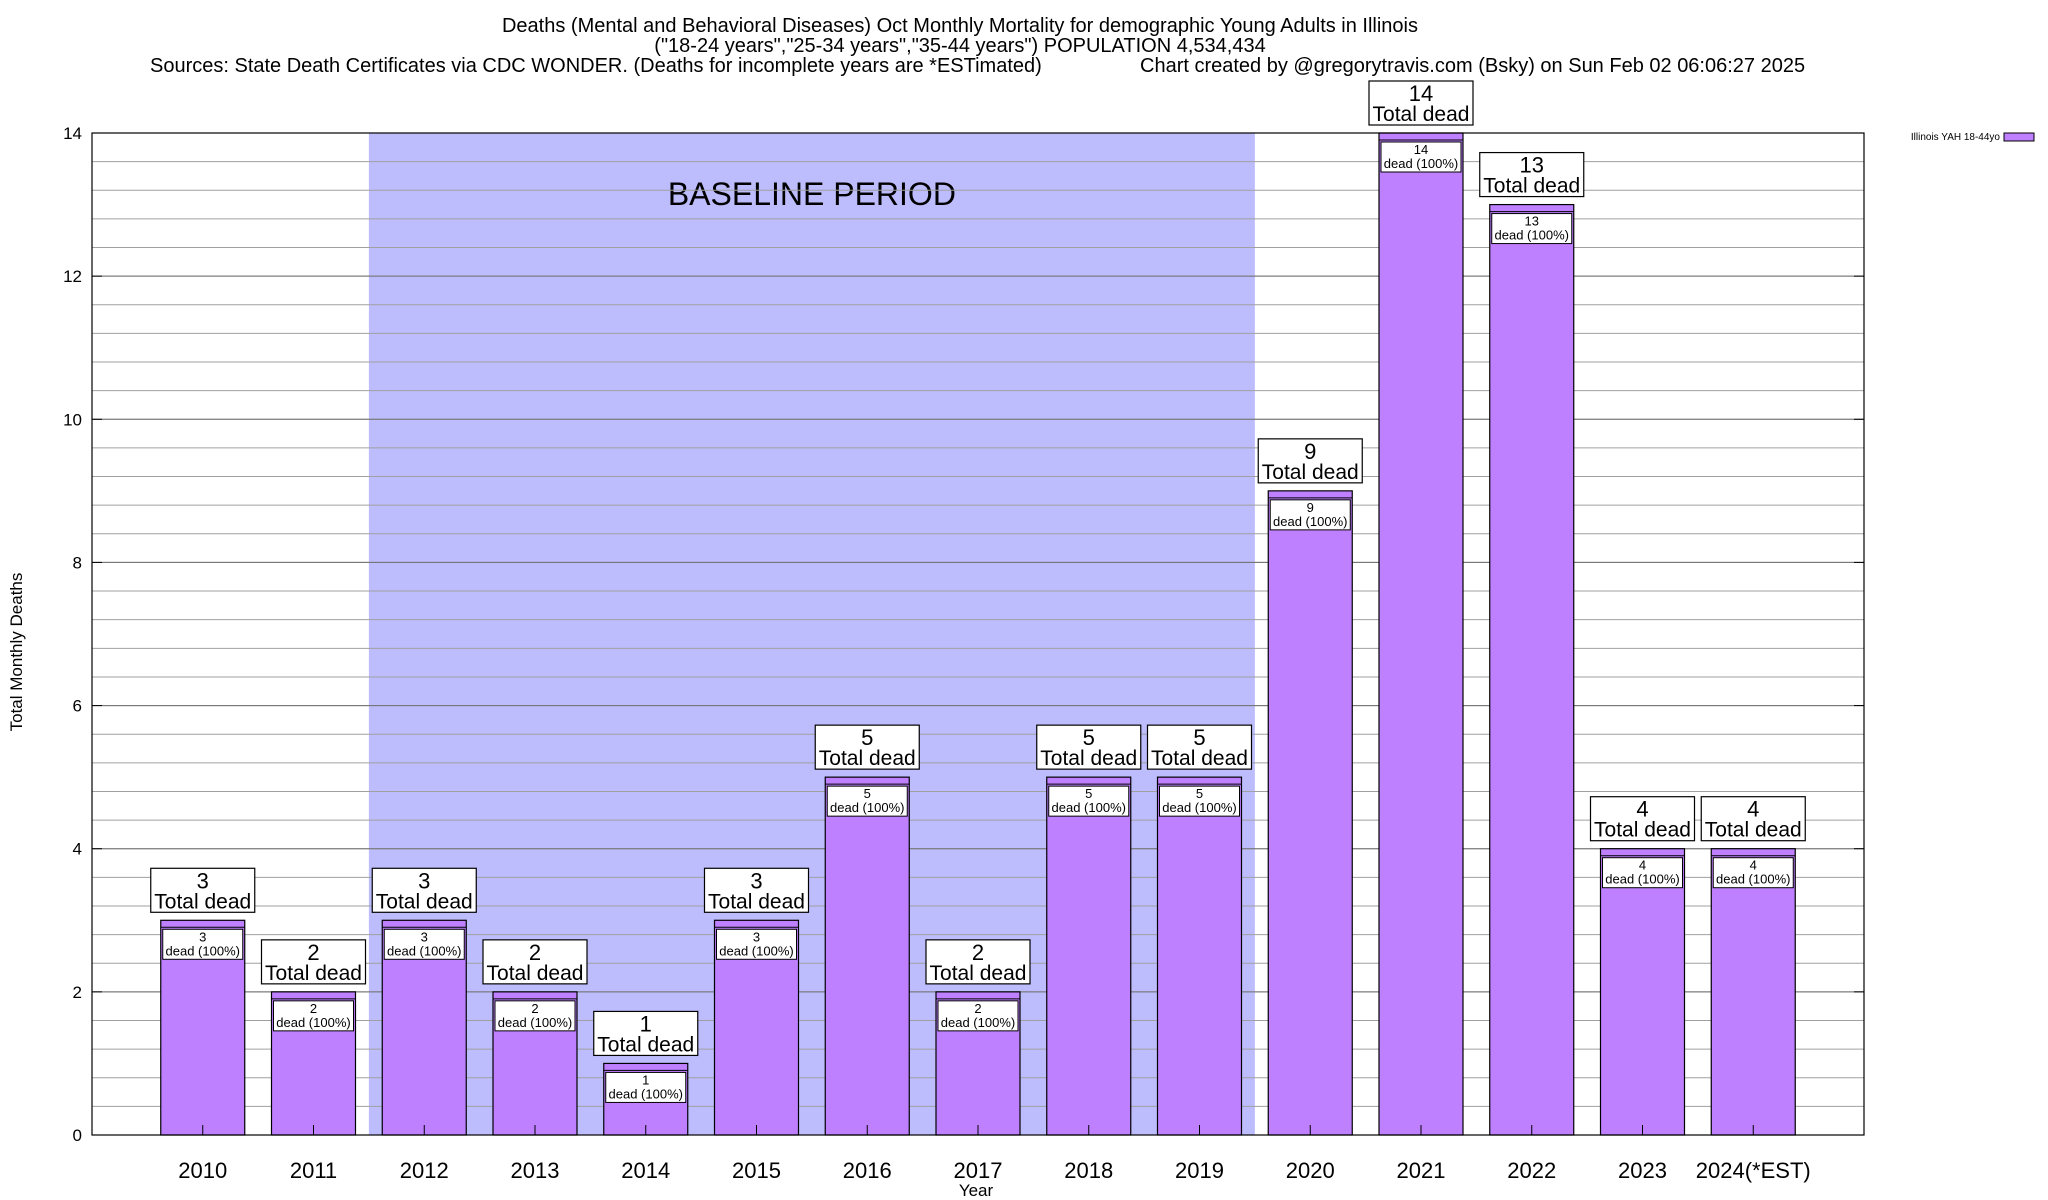 This screenshot has width=2048, height=1200. I want to click on total-label-count: 9, so click(1310, 451).